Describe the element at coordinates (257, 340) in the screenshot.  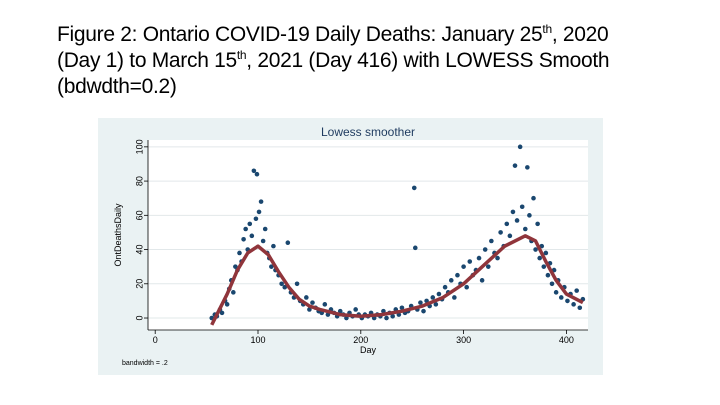
I see `x-tick-label: 100` at that location.